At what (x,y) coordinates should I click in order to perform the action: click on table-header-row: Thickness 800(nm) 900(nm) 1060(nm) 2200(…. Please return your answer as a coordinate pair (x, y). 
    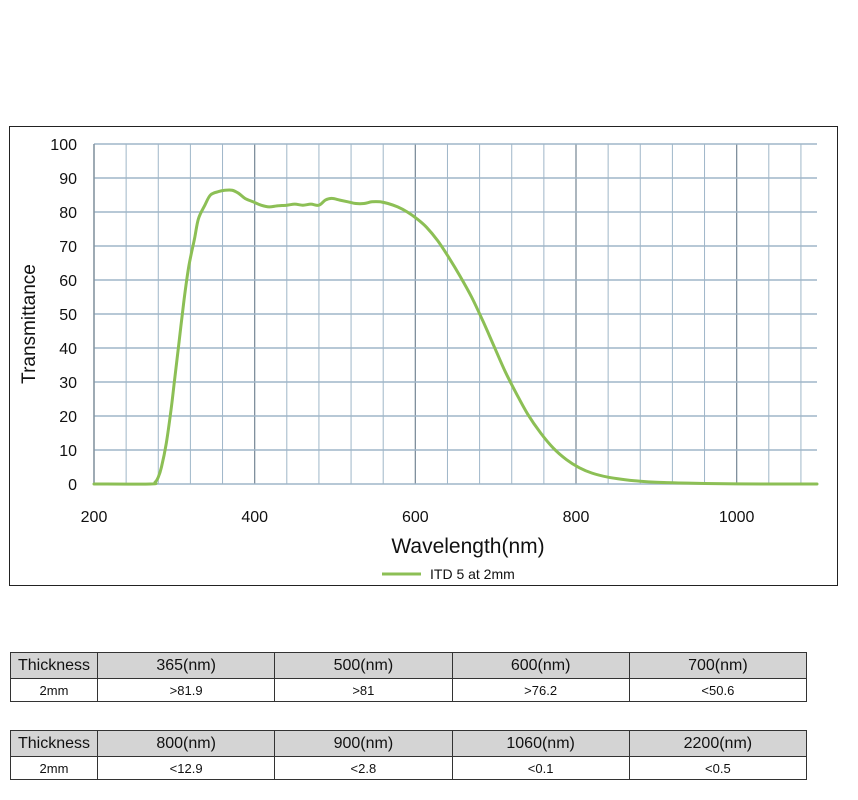
    Looking at the image, I should click on (409, 743).